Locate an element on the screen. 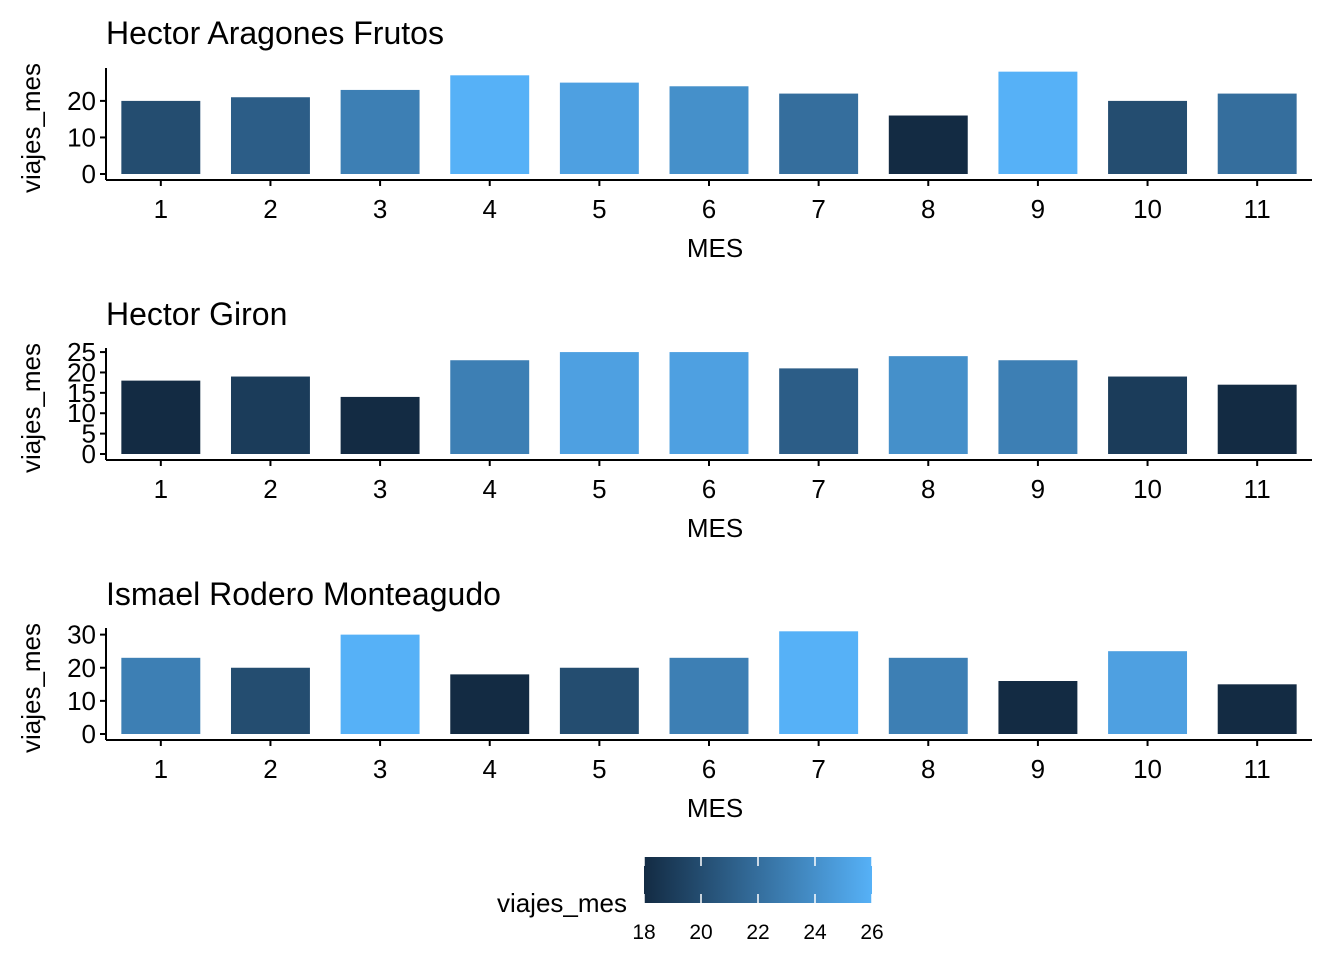 The image size is (1344, 960). panel-title: Ismael Rodero Monteagudo is located at coordinates (303, 594).